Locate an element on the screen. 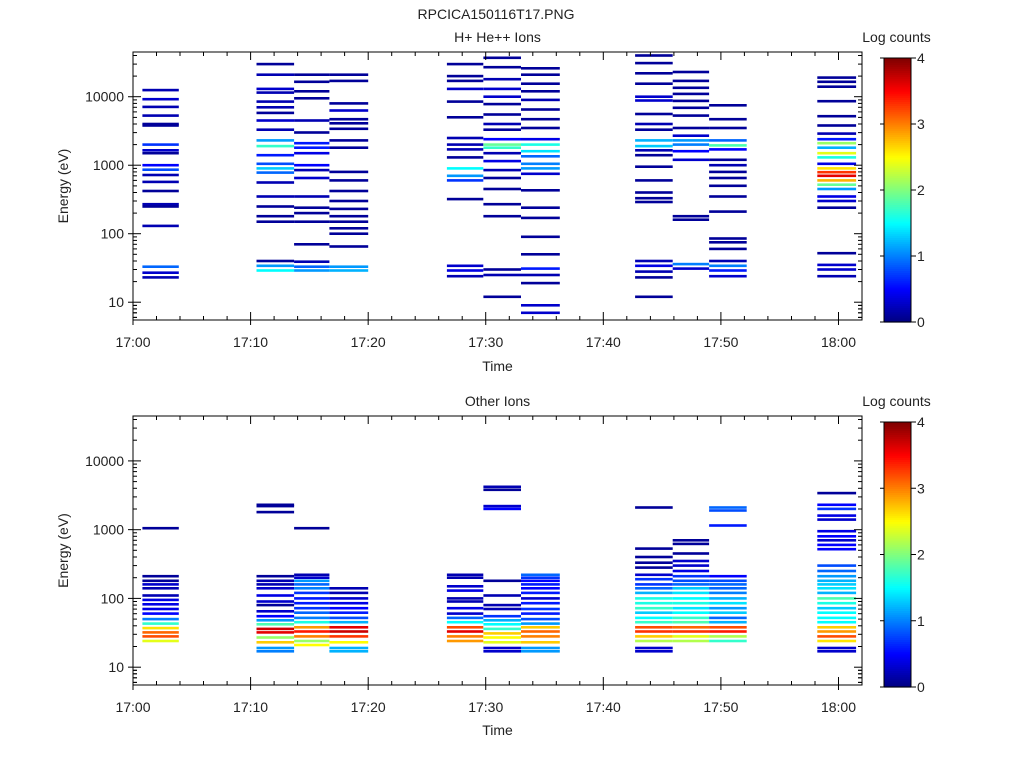  y-tick-label: 100 is located at coordinates (113, 598).